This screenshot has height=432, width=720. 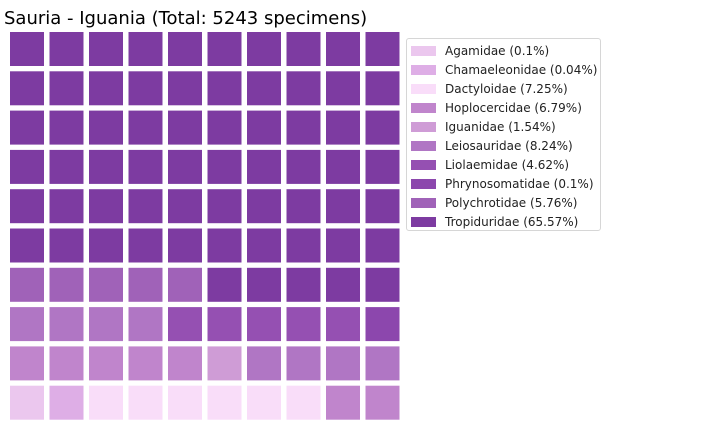 I want to click on waffle-square-phrynosomatidae, so click(x=382, y=324).